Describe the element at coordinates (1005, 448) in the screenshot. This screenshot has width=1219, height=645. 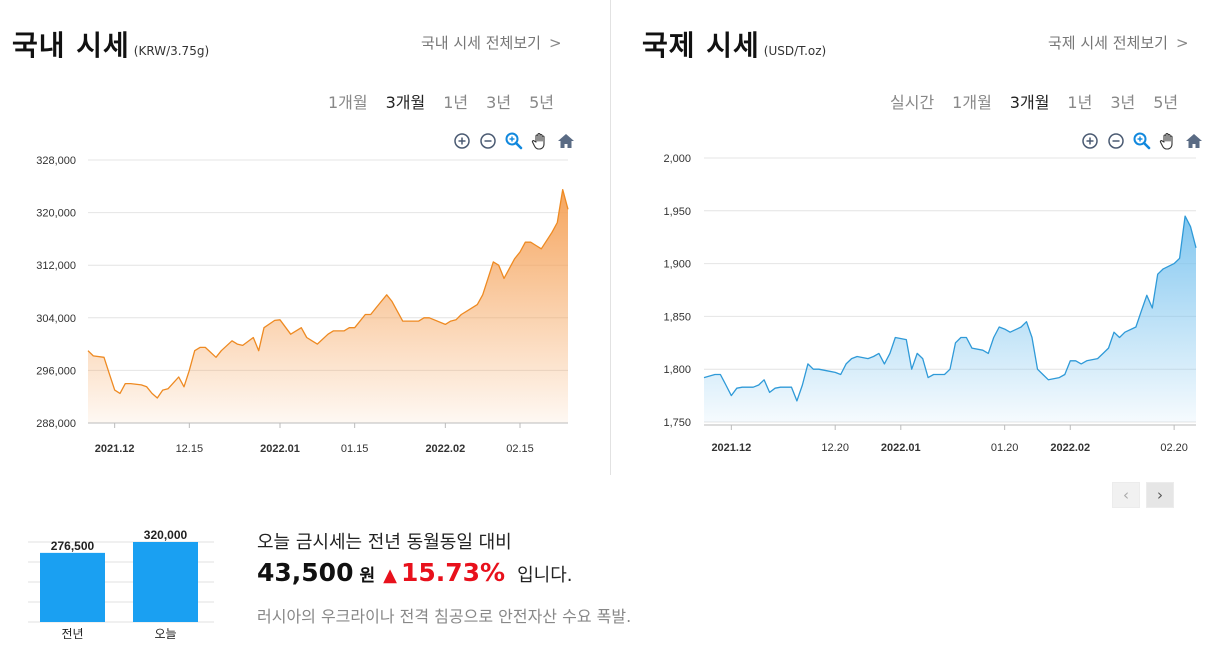
I see `x-tick-label: 01.20` at that location.